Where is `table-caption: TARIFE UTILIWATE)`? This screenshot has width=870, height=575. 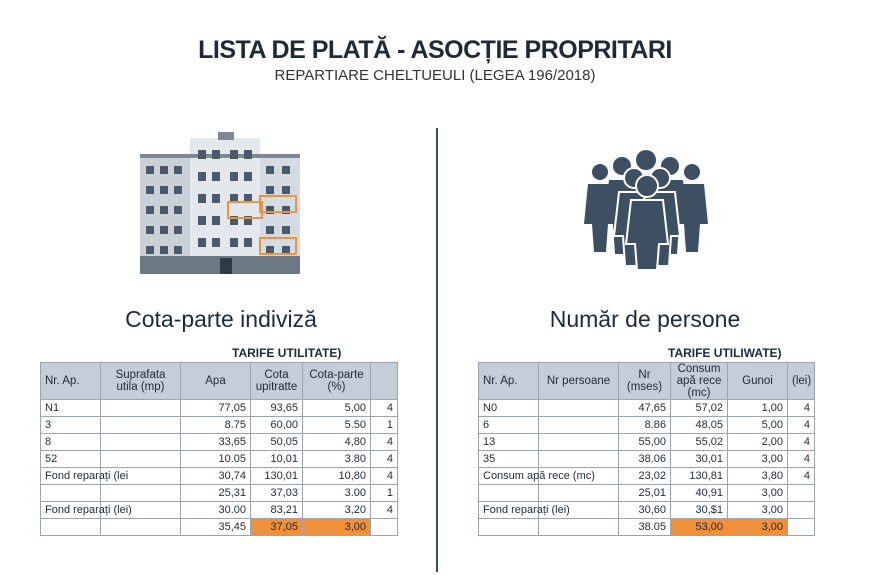
table-caption: TARIFE UTILIWATE) is located at coordinates (725, 353).